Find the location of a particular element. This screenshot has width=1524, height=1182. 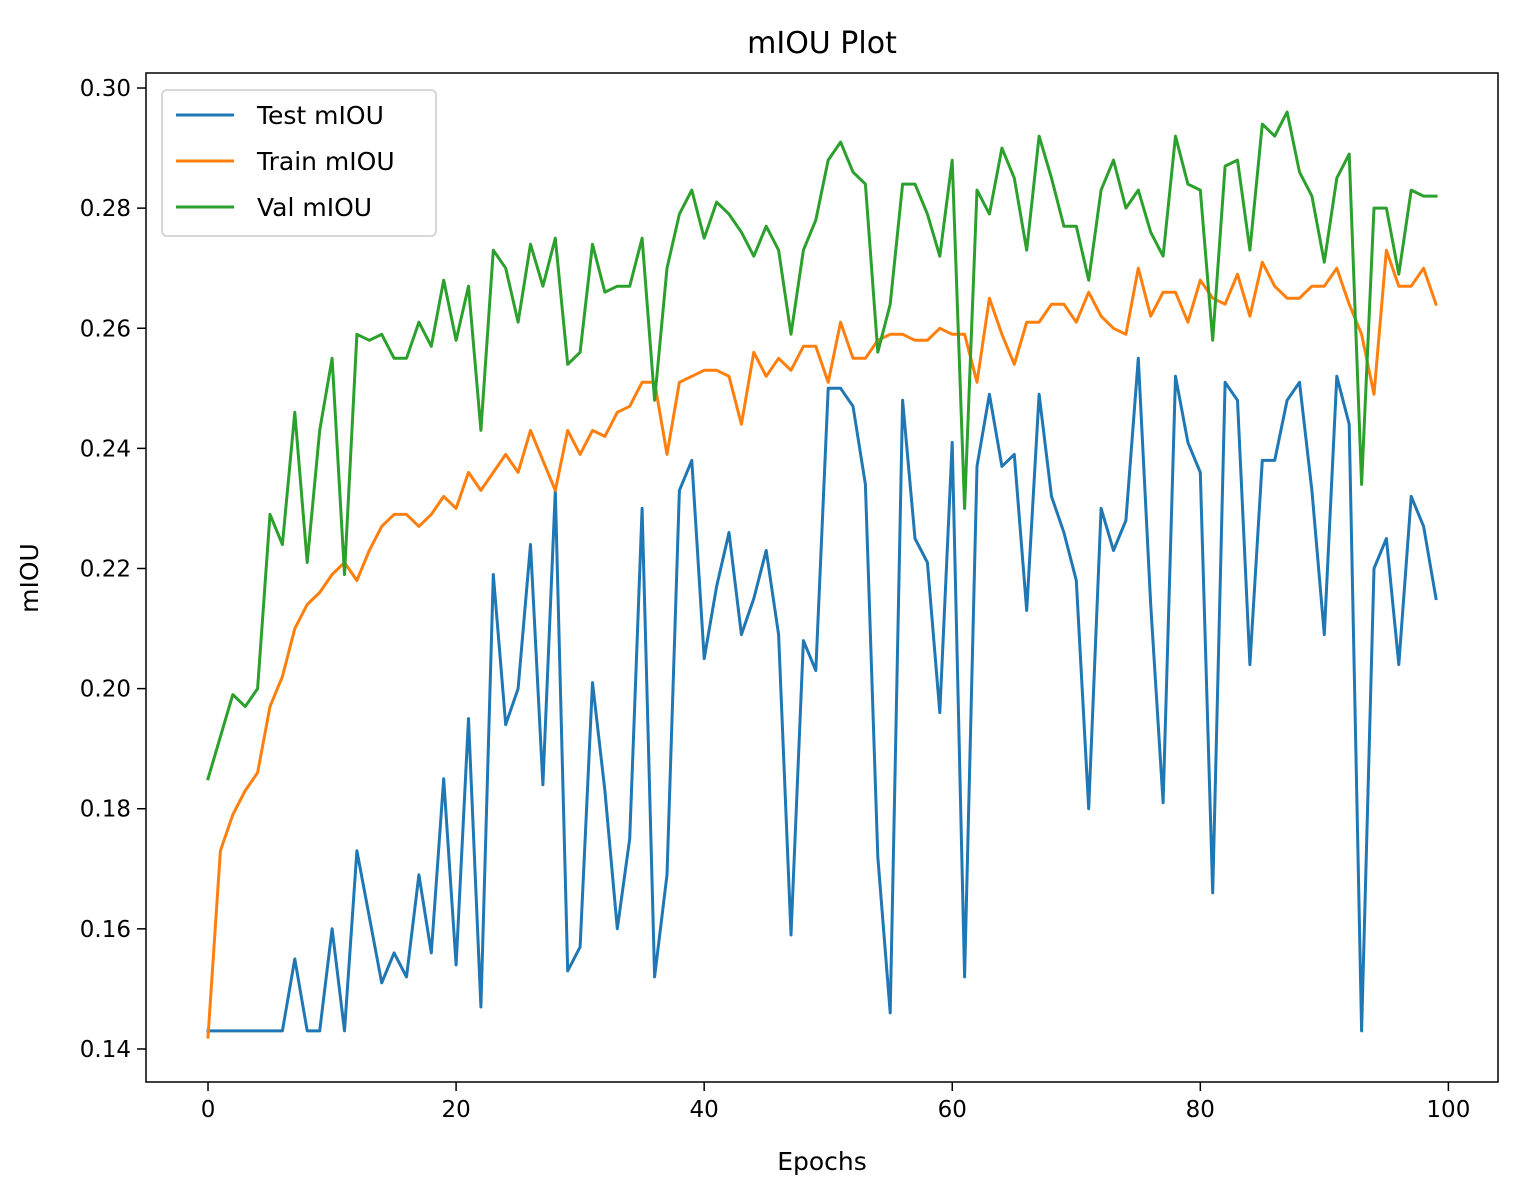

y-tick-label: 0.14 is located at coordinates (105, 1050).